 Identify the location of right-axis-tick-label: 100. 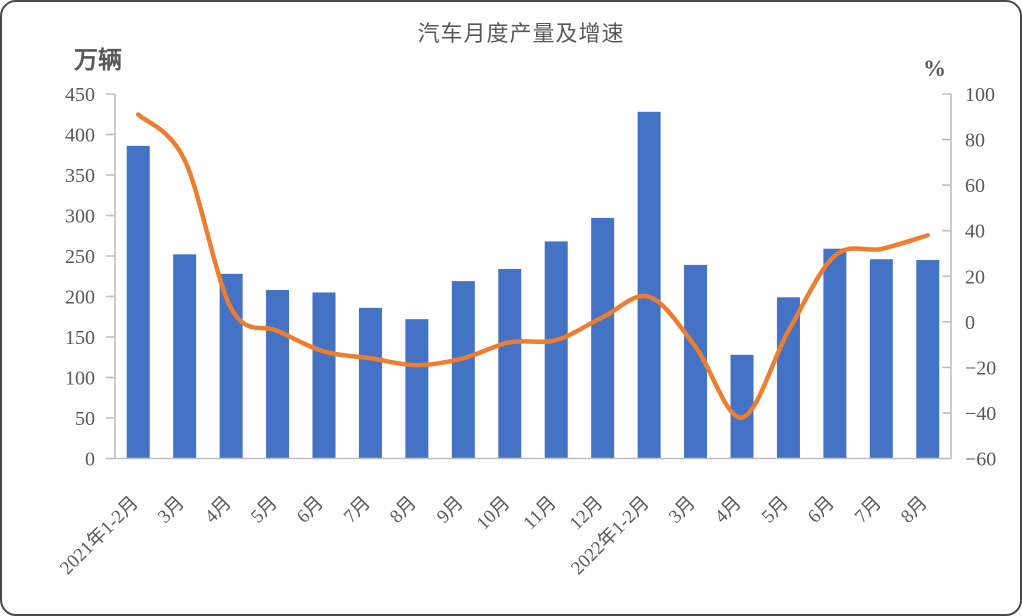
(980, 95).